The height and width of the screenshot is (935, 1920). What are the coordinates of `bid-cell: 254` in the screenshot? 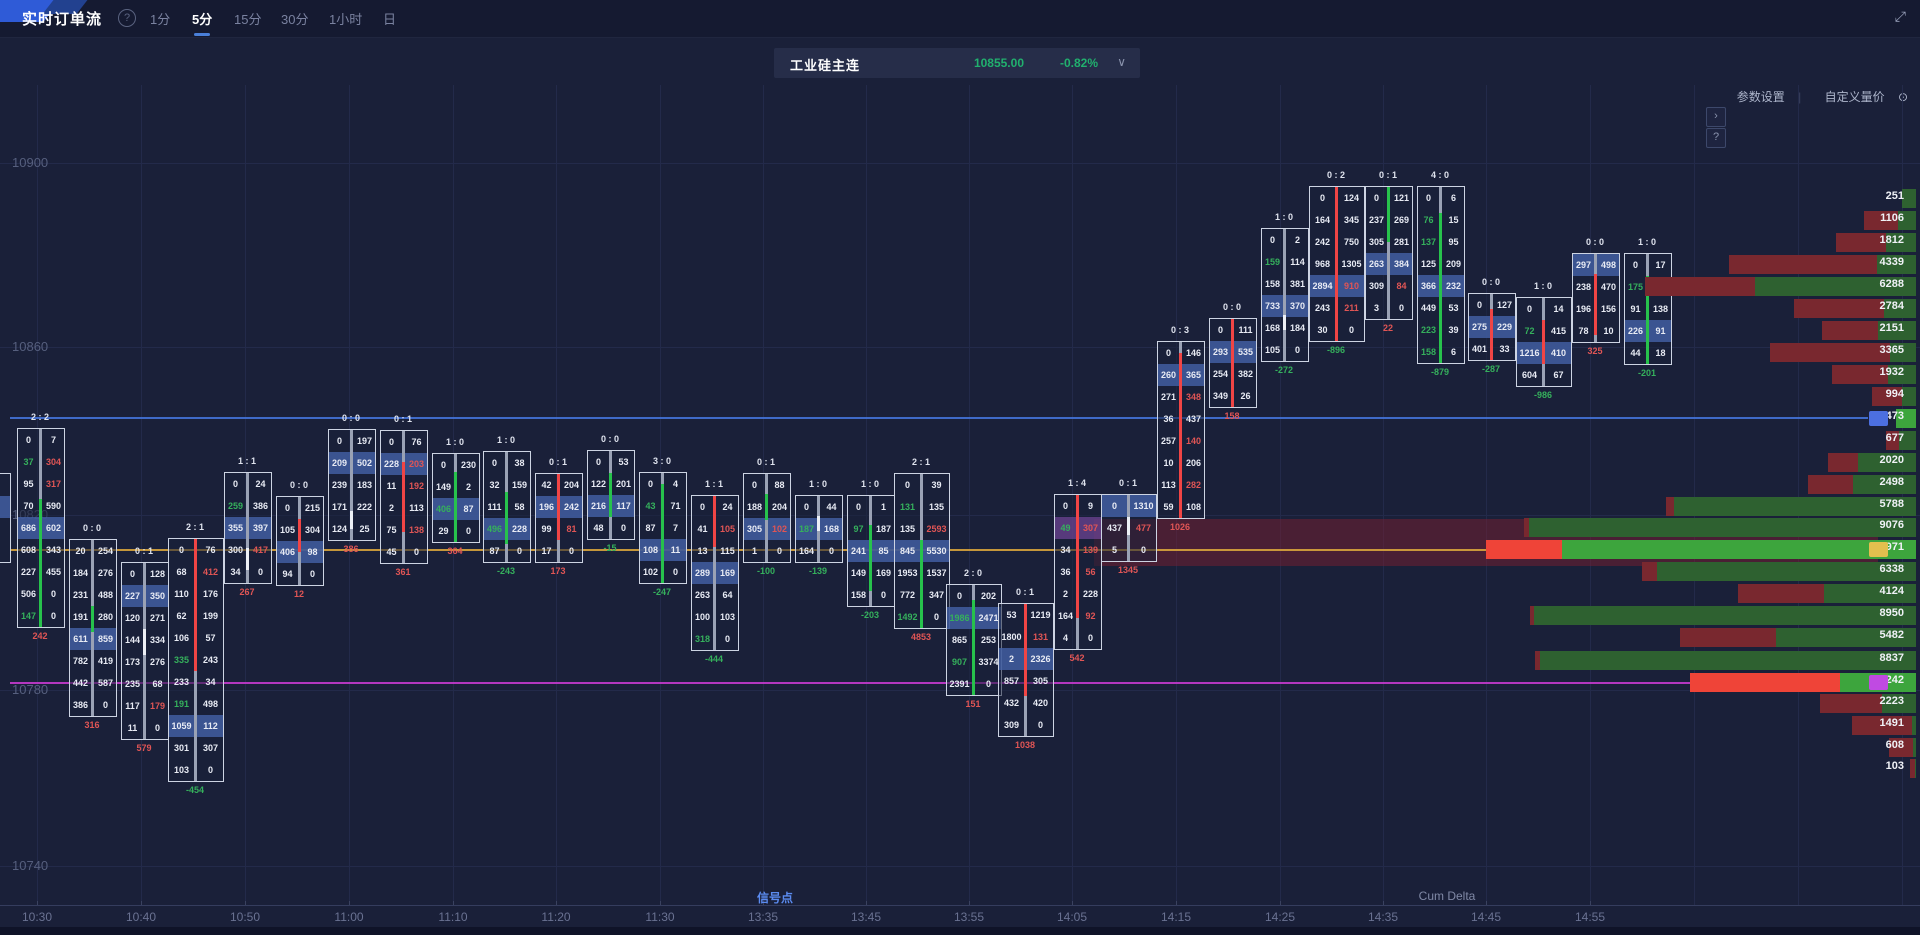 It's located at (1220, 374).